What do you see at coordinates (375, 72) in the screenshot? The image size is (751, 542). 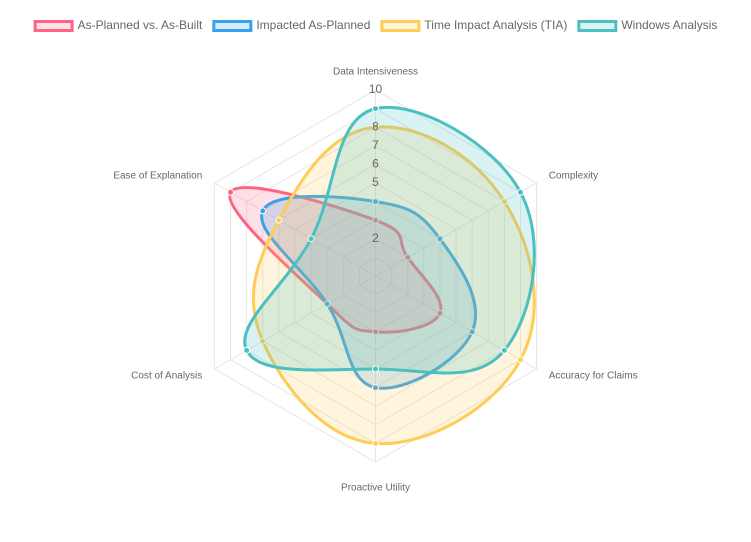 I see `axis-label: Data Intensiveness` at bounding box center [375, 72].